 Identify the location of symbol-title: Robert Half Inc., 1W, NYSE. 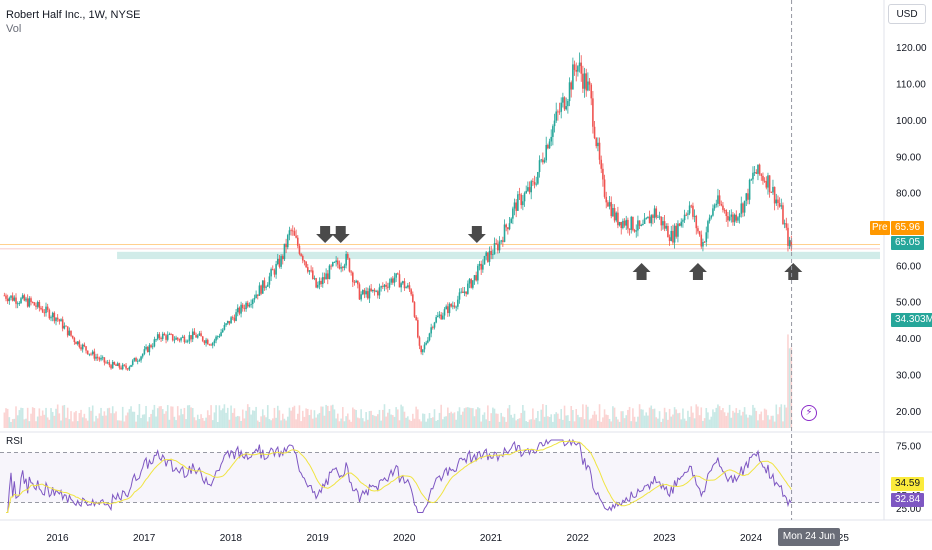
(73, 15).